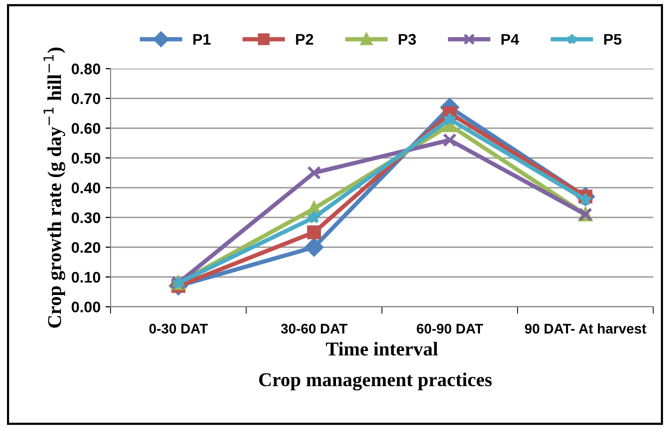 This screenshot has width=670, height=429. What do you see at coordinates (375, 381) in the screenshot?
I see `text: Crop management practices` at bounding box center [375, 381].